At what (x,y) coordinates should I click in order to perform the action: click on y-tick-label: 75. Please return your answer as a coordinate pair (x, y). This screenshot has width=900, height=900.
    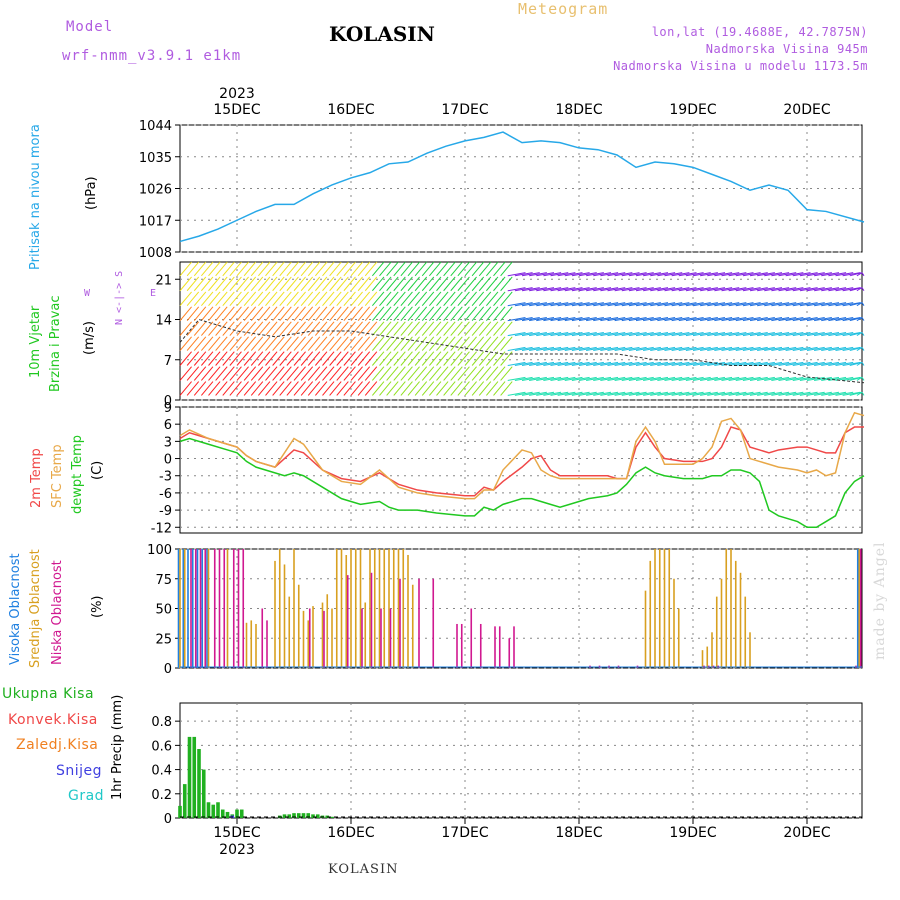
    Looking at the image, I should click on (163, 580).